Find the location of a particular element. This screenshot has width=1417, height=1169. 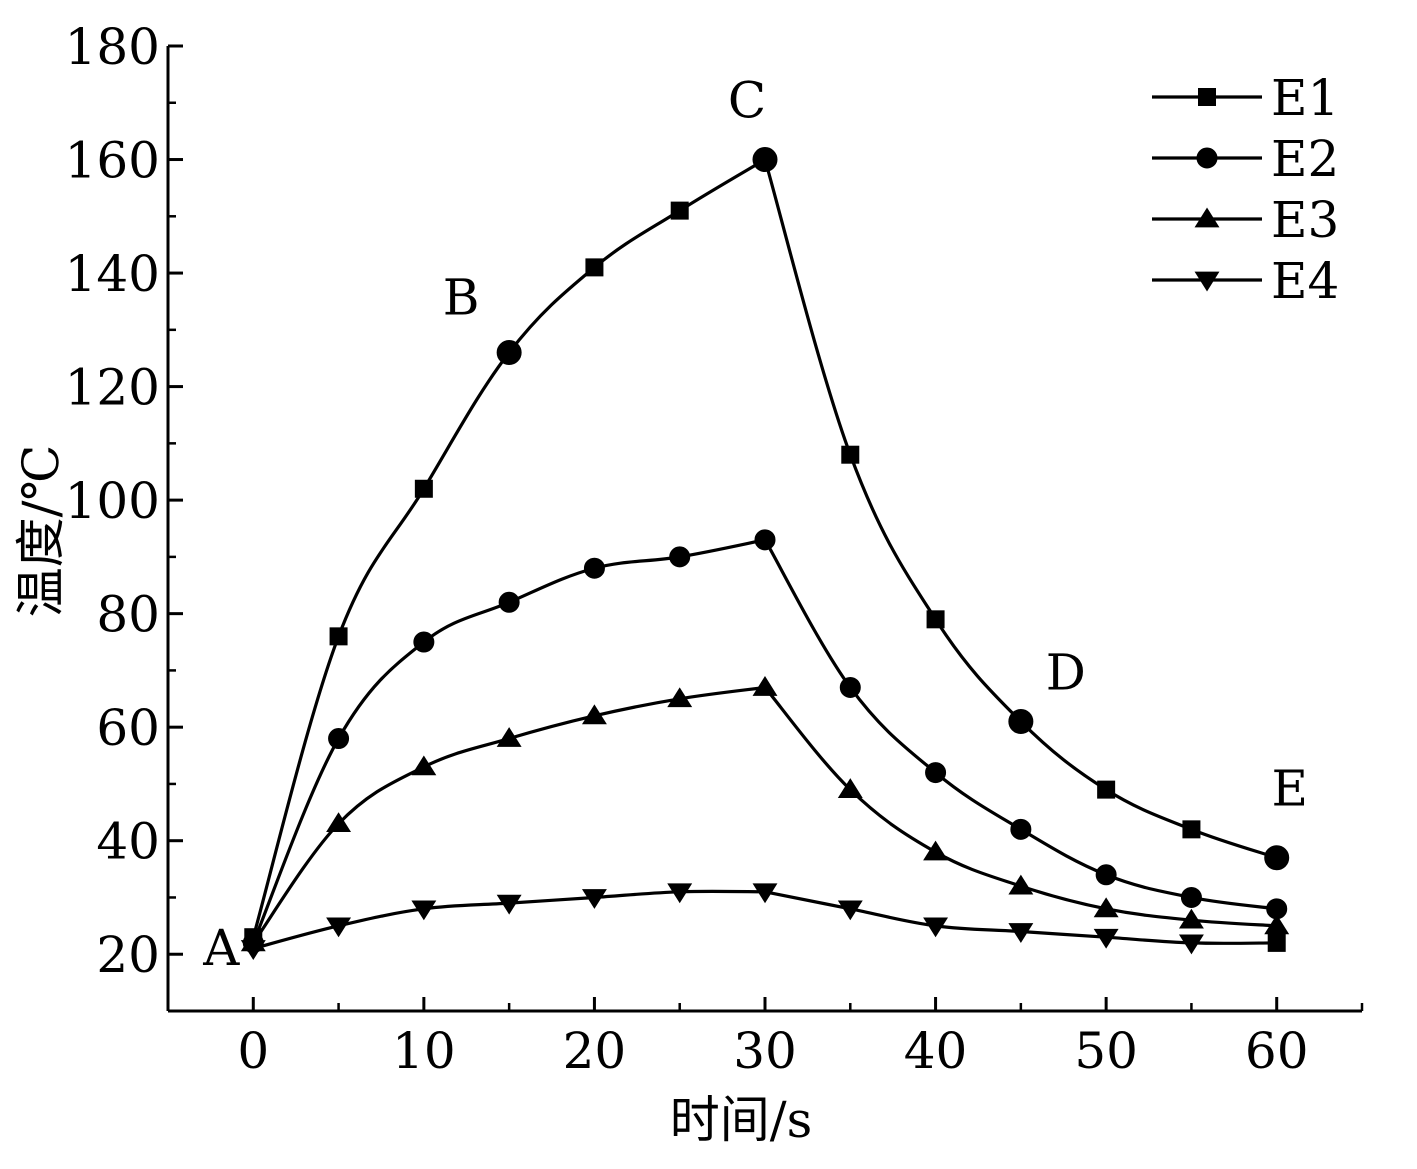

x-tick-label: 0 is located at coordinates (253, 1051).